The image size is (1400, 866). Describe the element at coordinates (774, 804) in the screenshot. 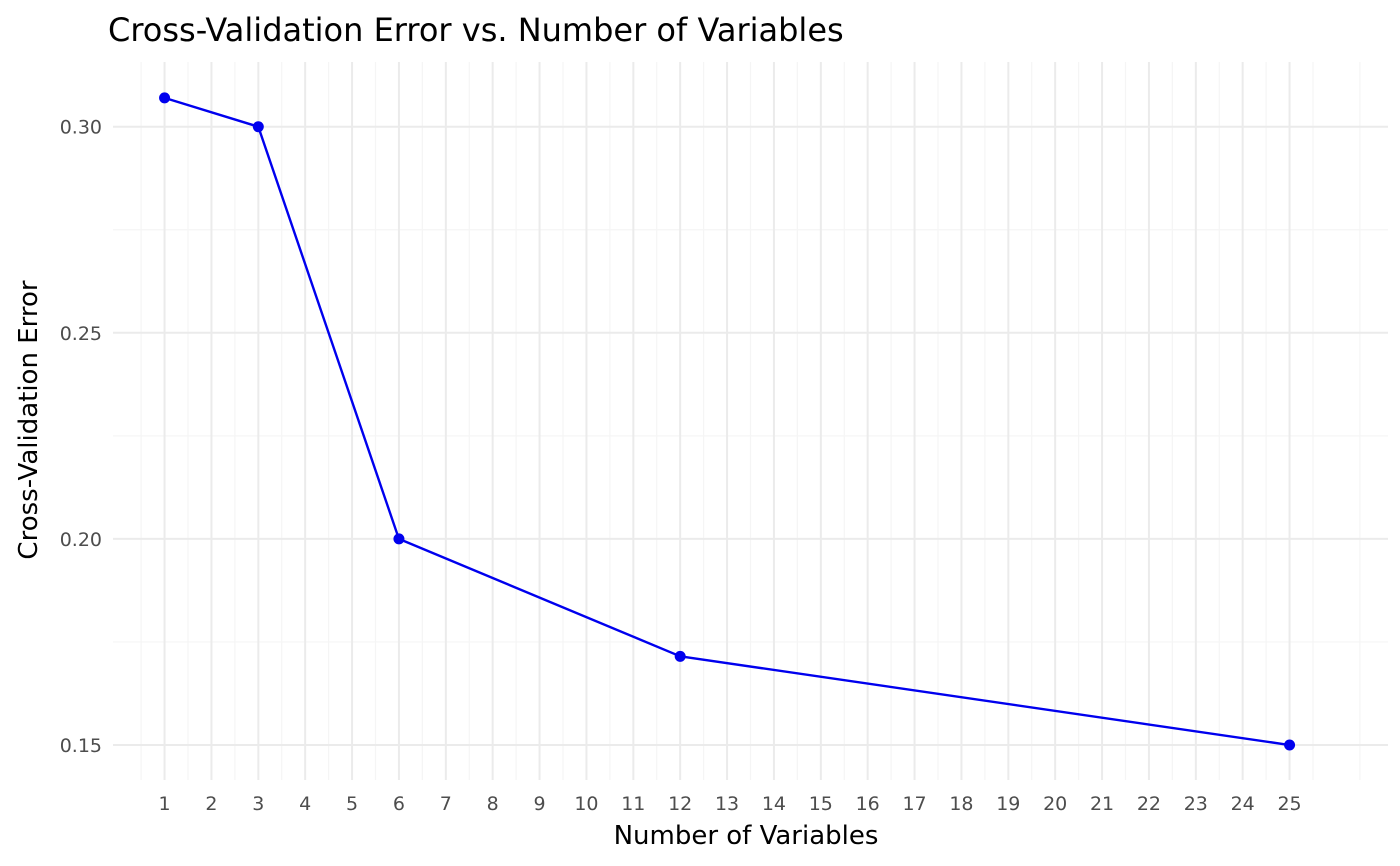

I see `x-tick-label: 14` at that location.